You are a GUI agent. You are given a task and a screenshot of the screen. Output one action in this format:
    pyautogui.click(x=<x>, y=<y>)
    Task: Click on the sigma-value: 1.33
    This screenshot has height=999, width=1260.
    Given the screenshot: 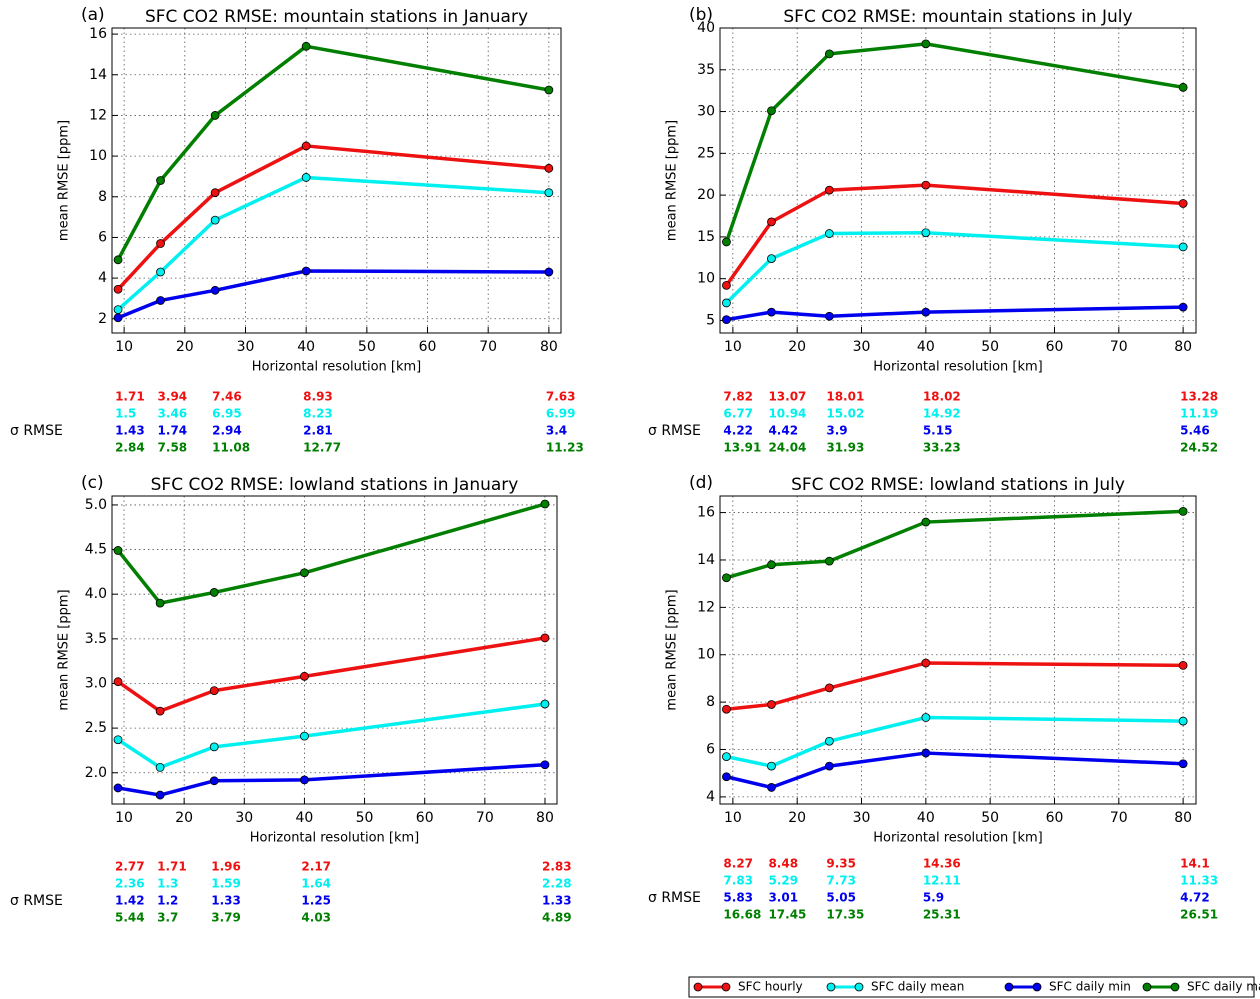 What is the action you would take?
    pyautogui.click(x=226, y=901)
    